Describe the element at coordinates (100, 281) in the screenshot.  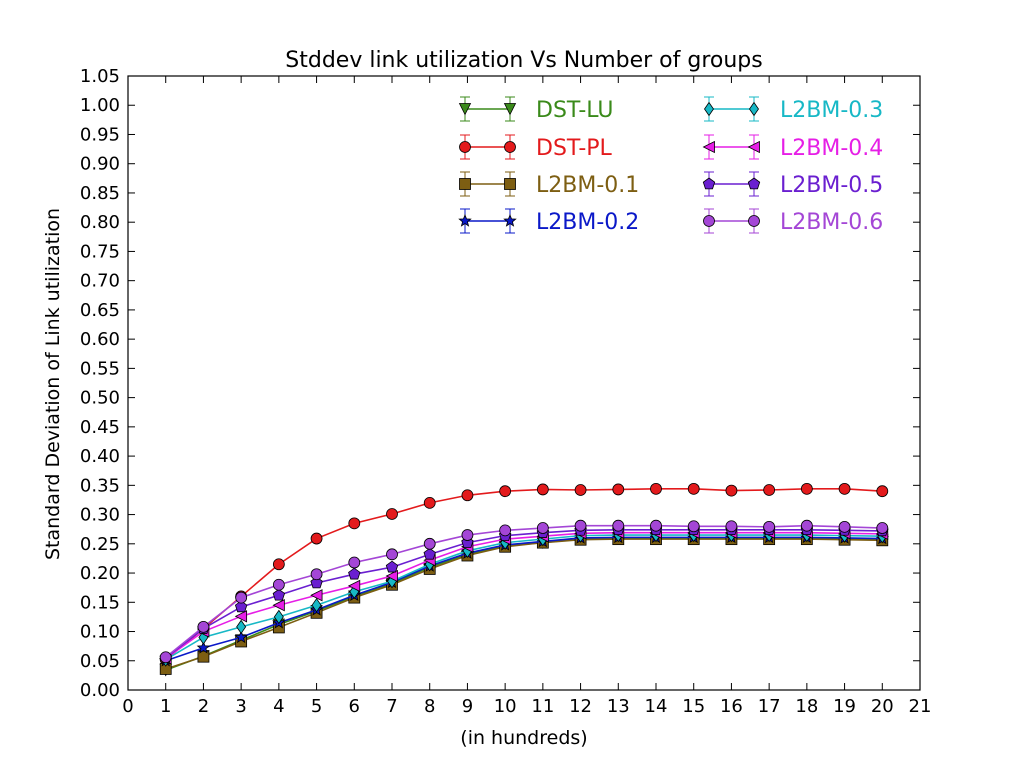
I see `y-tick-label: 0.70` at that location.